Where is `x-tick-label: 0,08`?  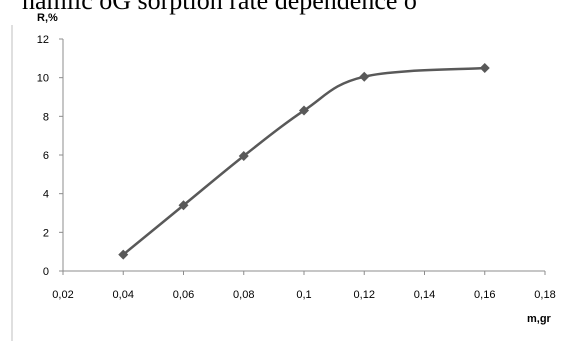 x-tick-label: 0,08 is located at coordinates (243, 295).